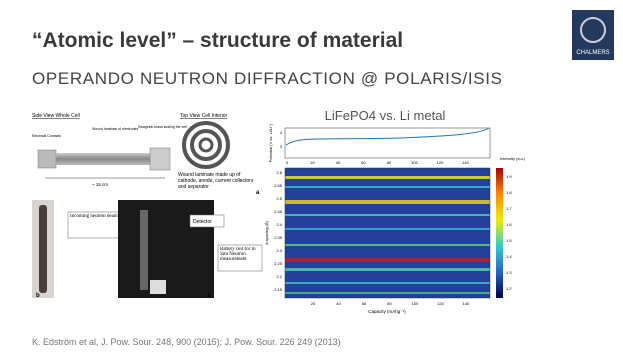  I want to click on stand, so click(144, 250).